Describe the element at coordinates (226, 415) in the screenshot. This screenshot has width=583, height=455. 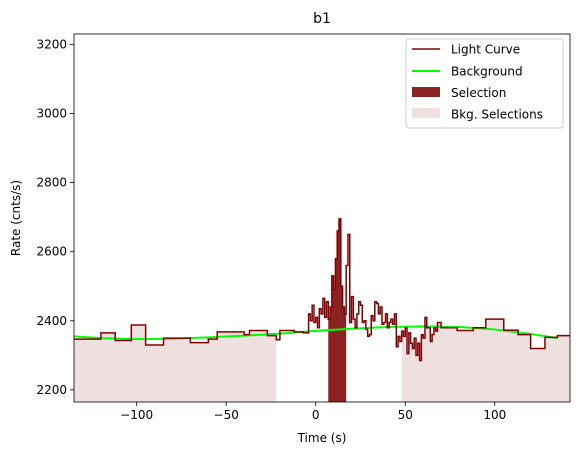
I see `x-tick-label: −50` at that location.